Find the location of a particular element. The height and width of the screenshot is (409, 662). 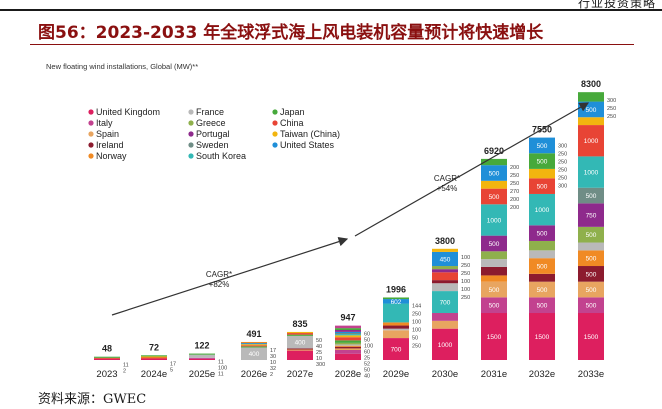

bar-segment-2027e-france is located at coordinates (300, 342).